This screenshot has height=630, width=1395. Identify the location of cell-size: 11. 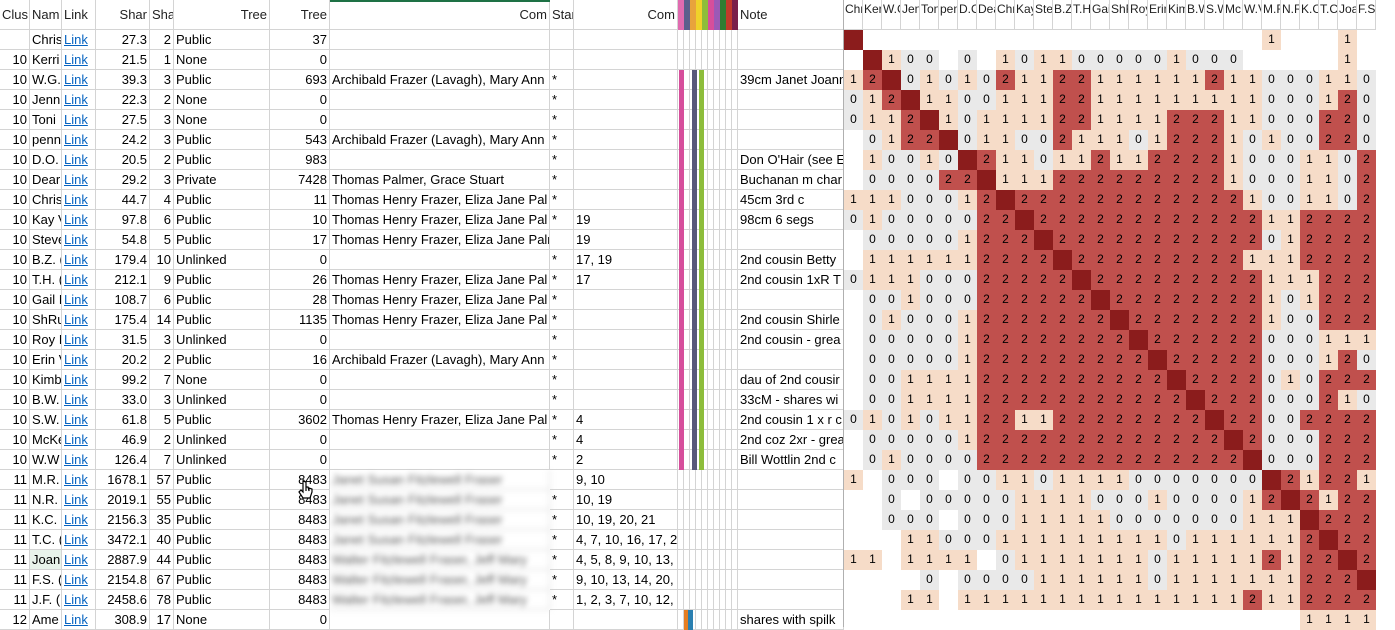
(300, 200).